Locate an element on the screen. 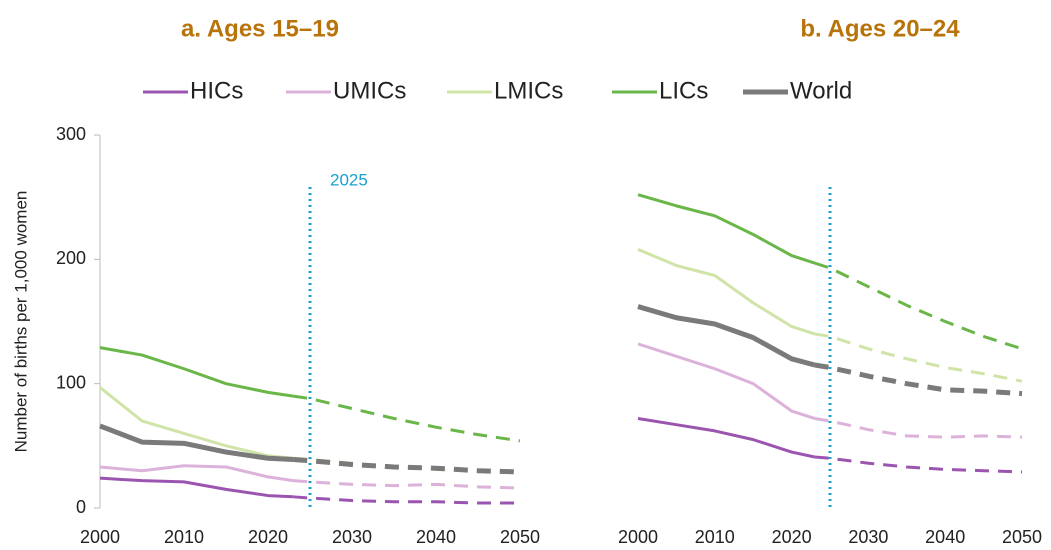 The image size is (1051, 550). y-tick-label: 100 is located at coordinates (71, 382).